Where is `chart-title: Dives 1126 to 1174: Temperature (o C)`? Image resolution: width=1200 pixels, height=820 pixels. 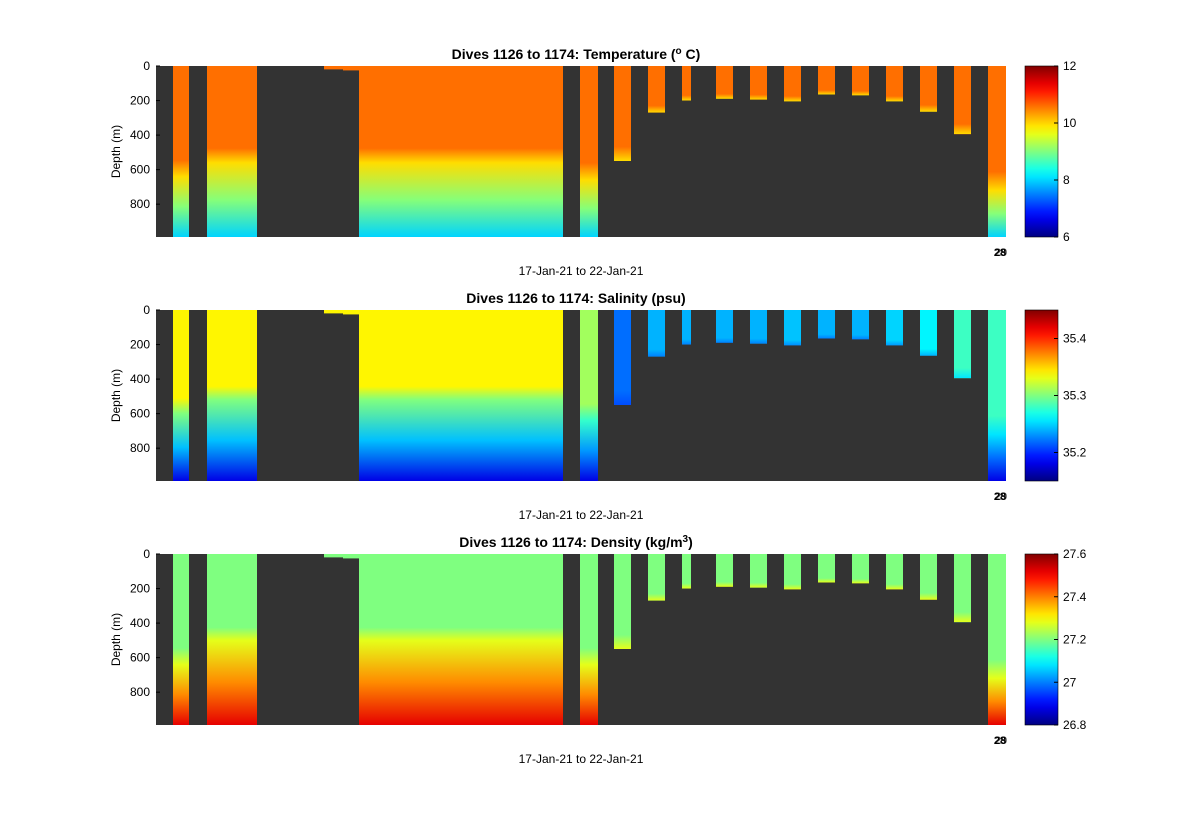 chart-title: Dives 1126 to 1174: Temperature (o C) is located at coordinates (576, 54).